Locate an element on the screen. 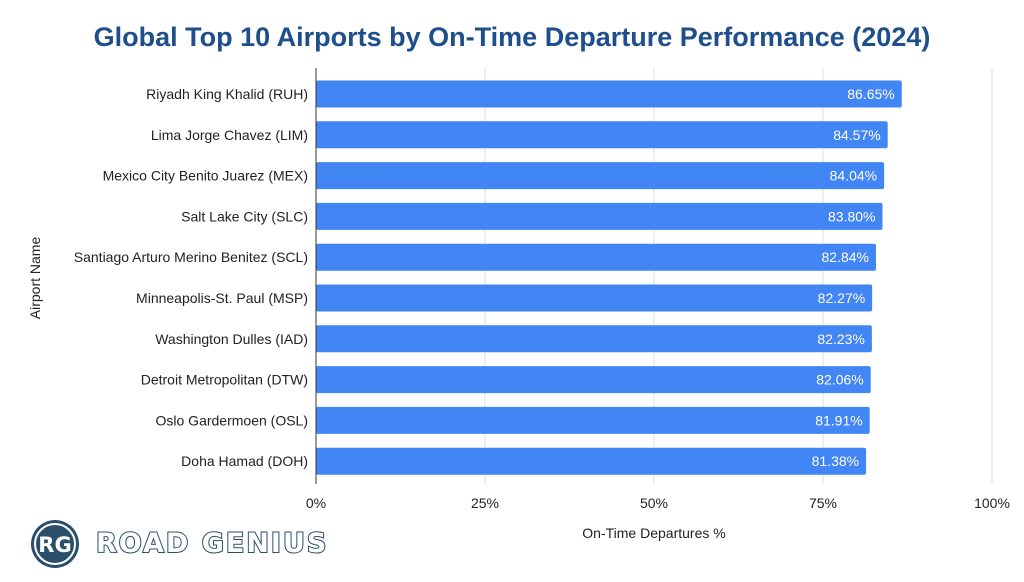 This screenshot has height=582, width=1024. bar-value-label: 86.65% is located at coordinates (870, 94).